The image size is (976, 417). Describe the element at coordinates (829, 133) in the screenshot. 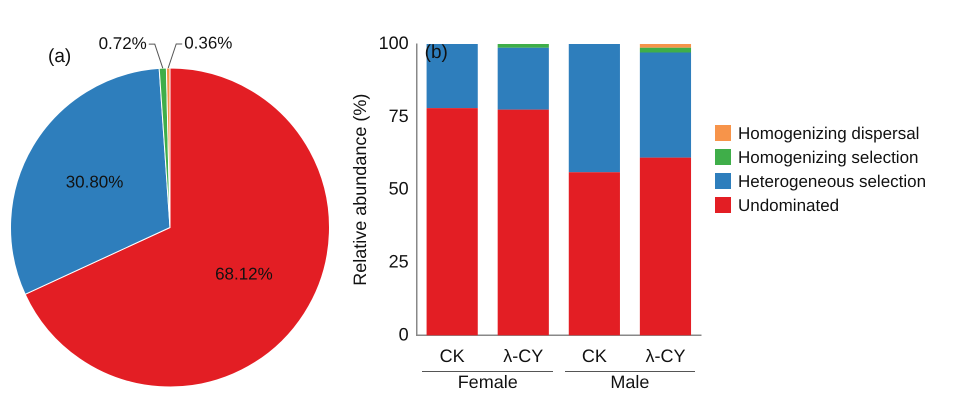

I see `legend-label: Homogenizing dispersal` at that location.